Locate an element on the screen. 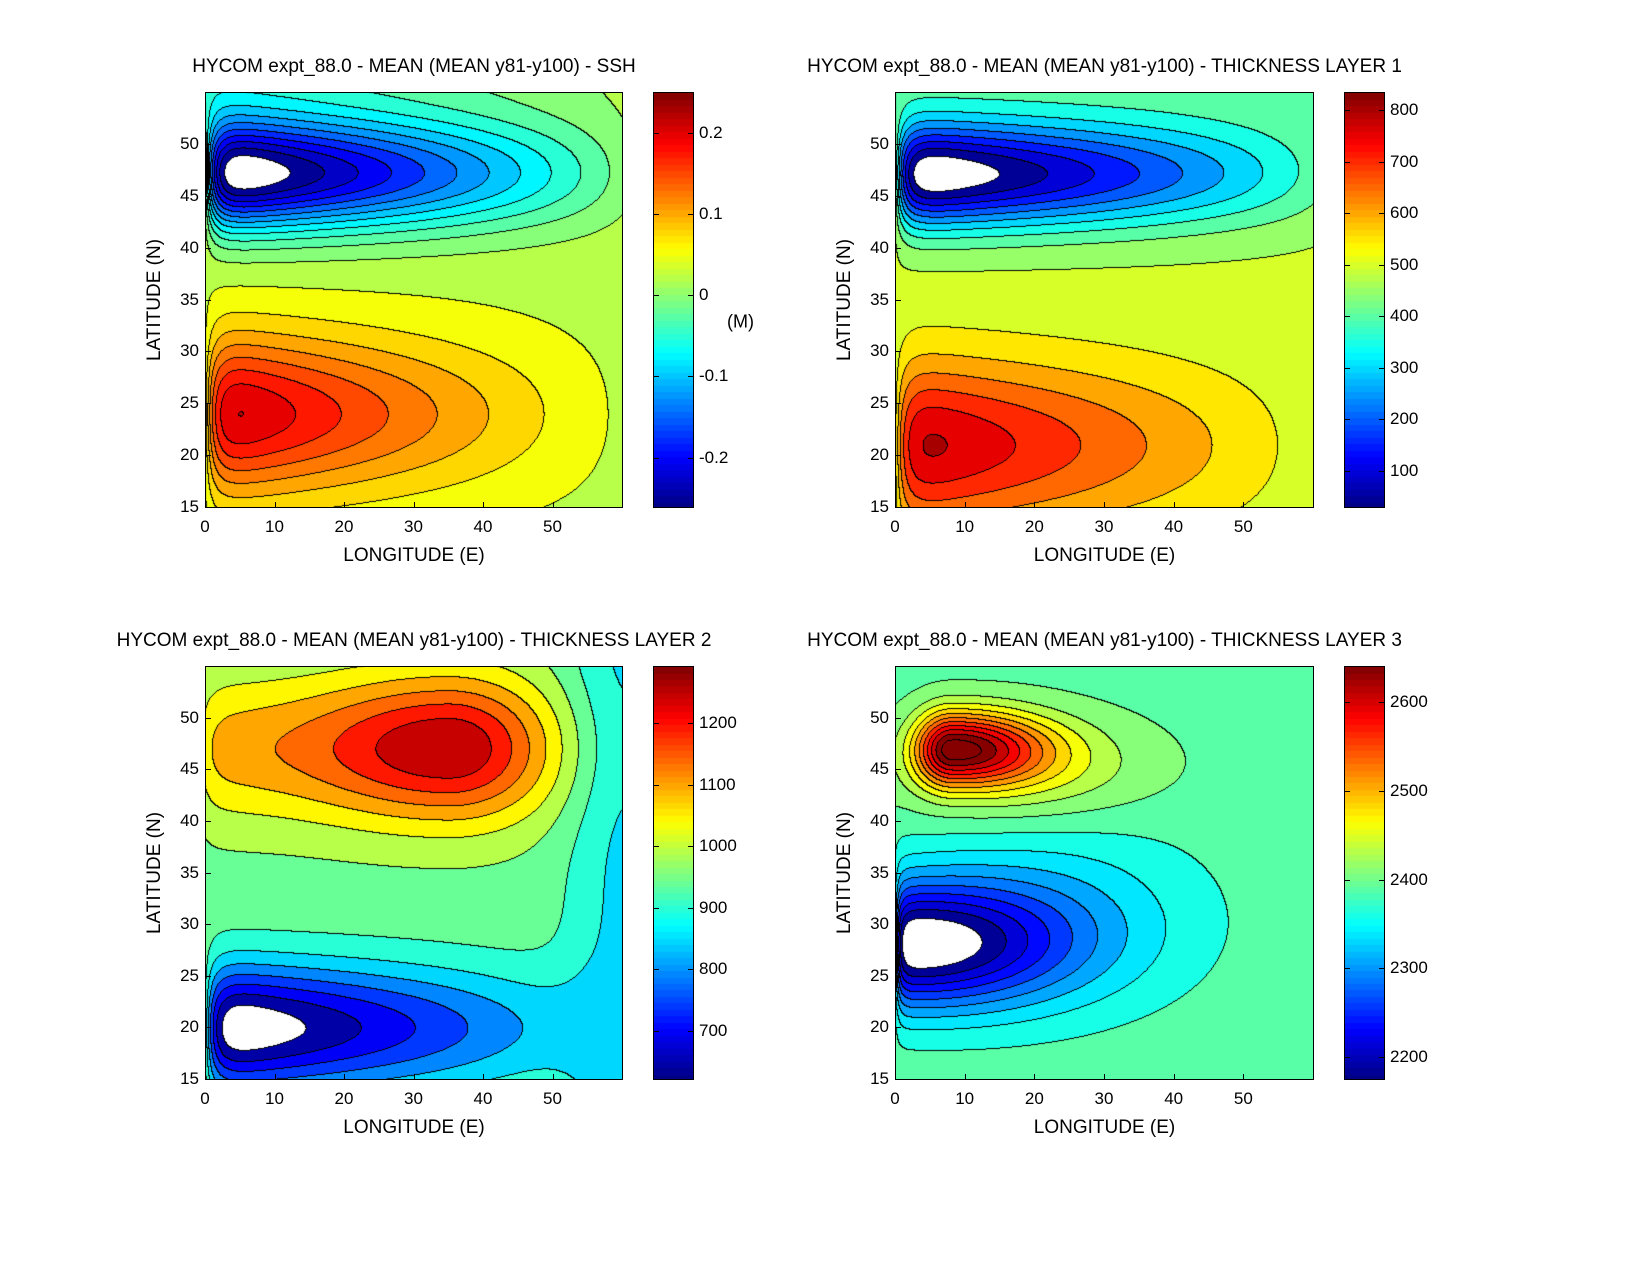 This screenshot has width=1650, height=1275. colorbar-tick-label: 2200 is located at coordinates (1409, 1056).